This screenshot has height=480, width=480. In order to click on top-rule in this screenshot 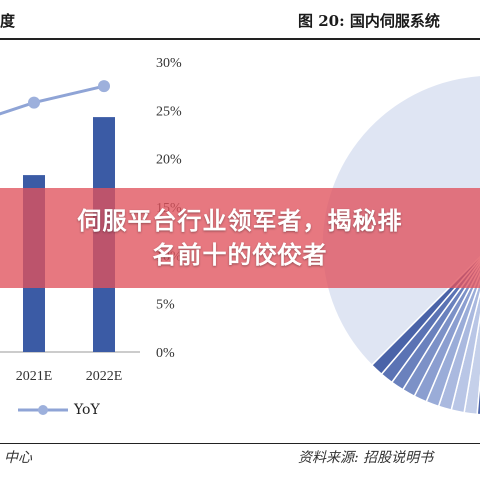, I will do `click(240, 39)`.